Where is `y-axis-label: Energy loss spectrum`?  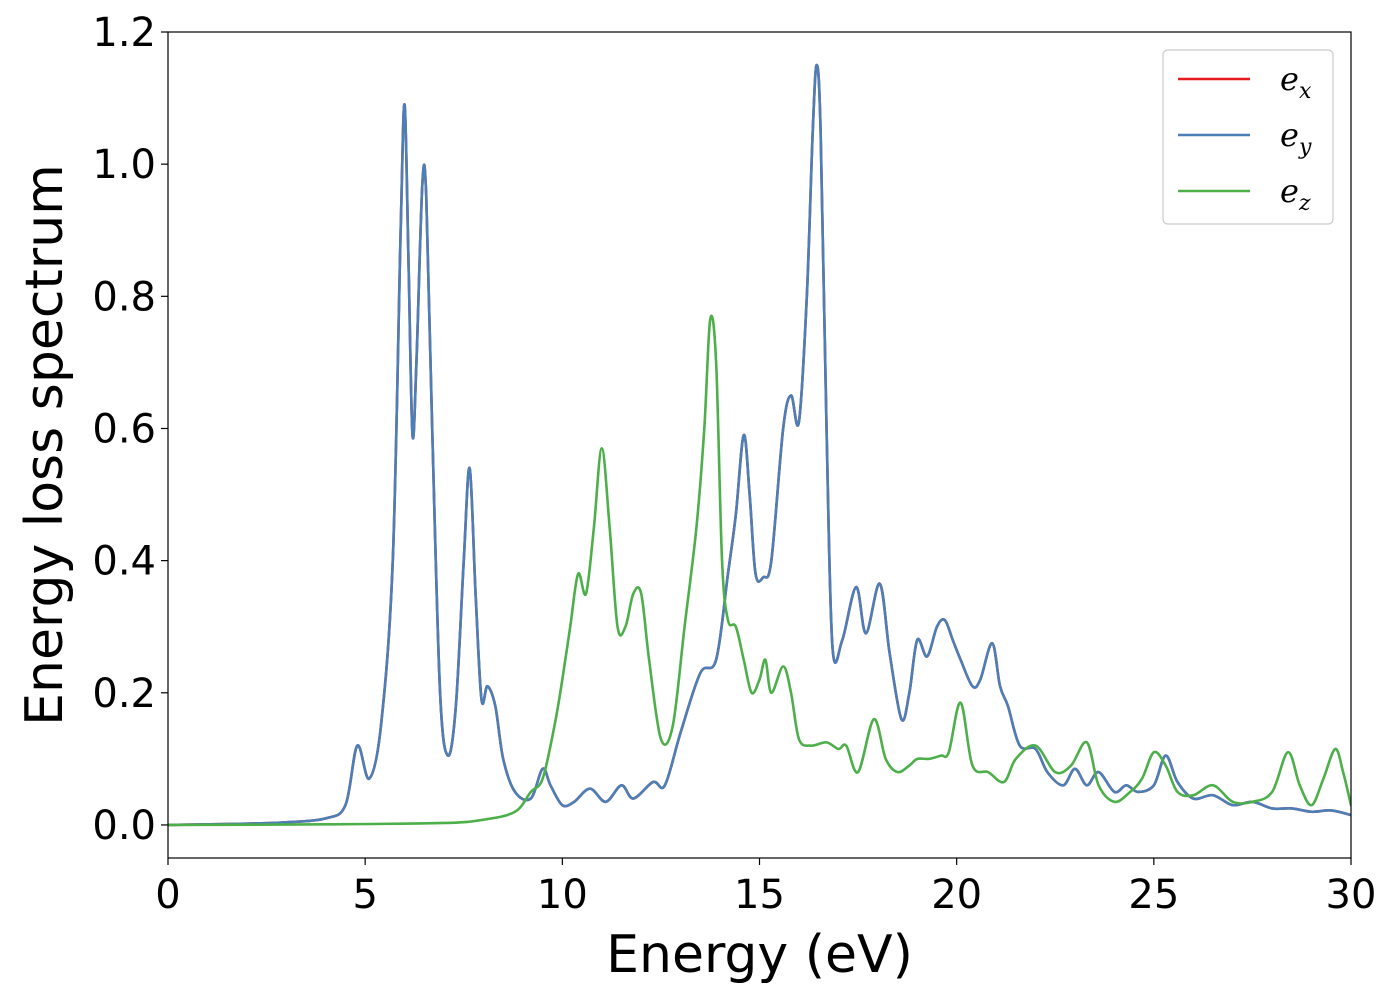
y-axis-label: Energy loss spectrum is located at coordinates (45, 445).